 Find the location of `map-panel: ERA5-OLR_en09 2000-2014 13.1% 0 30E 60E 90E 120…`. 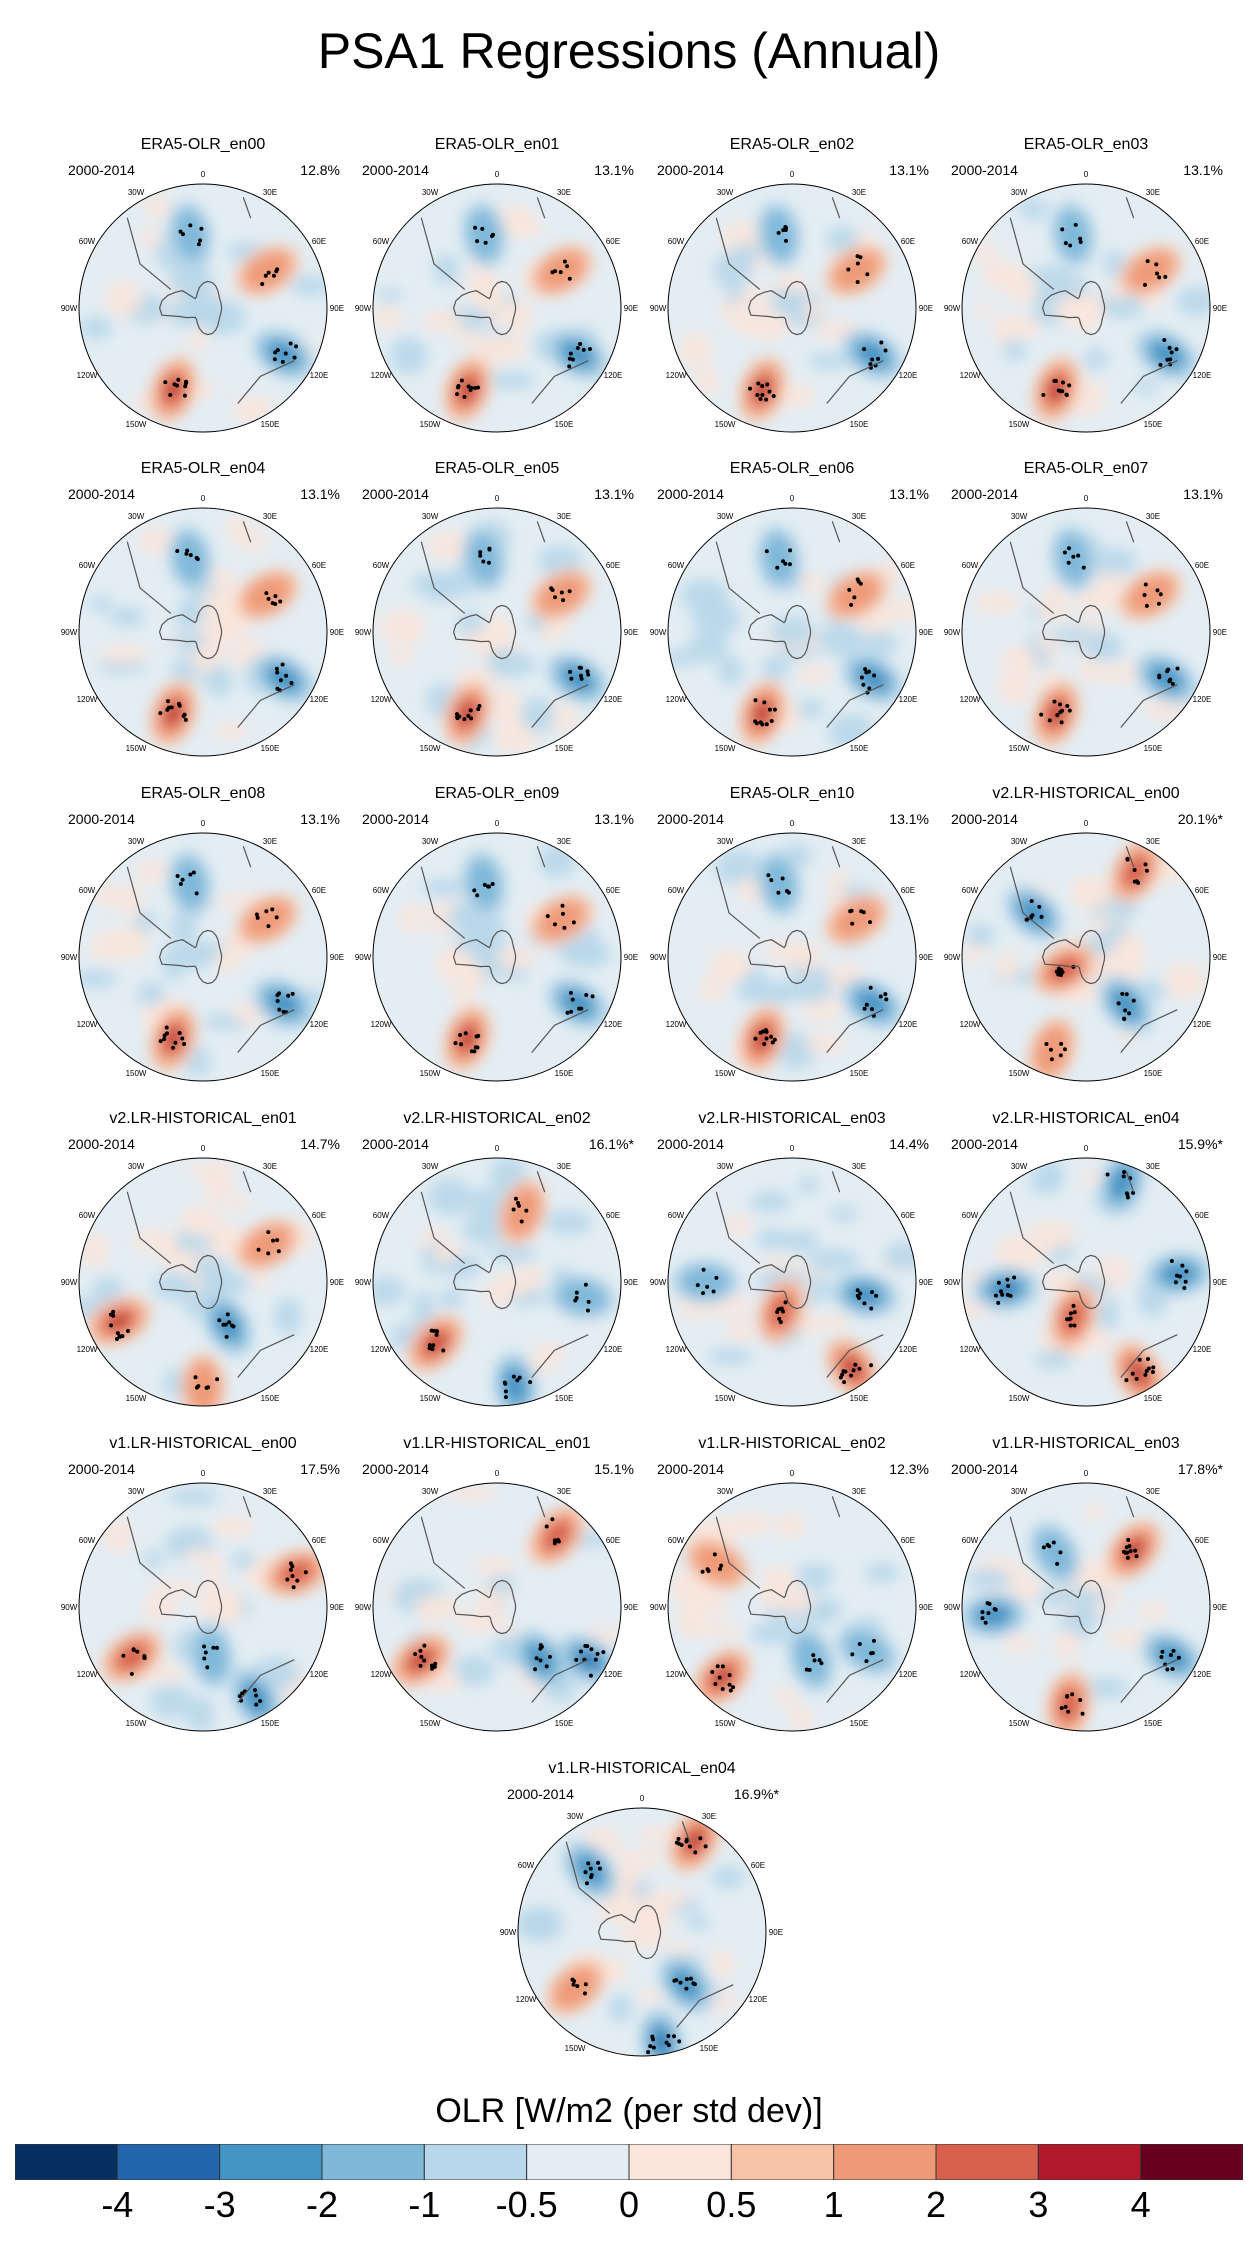

map-panel: ERA5-OLR_en09 2000-2014 13.1% 0 30E 60E 90E 120… is located at coordinates (497, 935).